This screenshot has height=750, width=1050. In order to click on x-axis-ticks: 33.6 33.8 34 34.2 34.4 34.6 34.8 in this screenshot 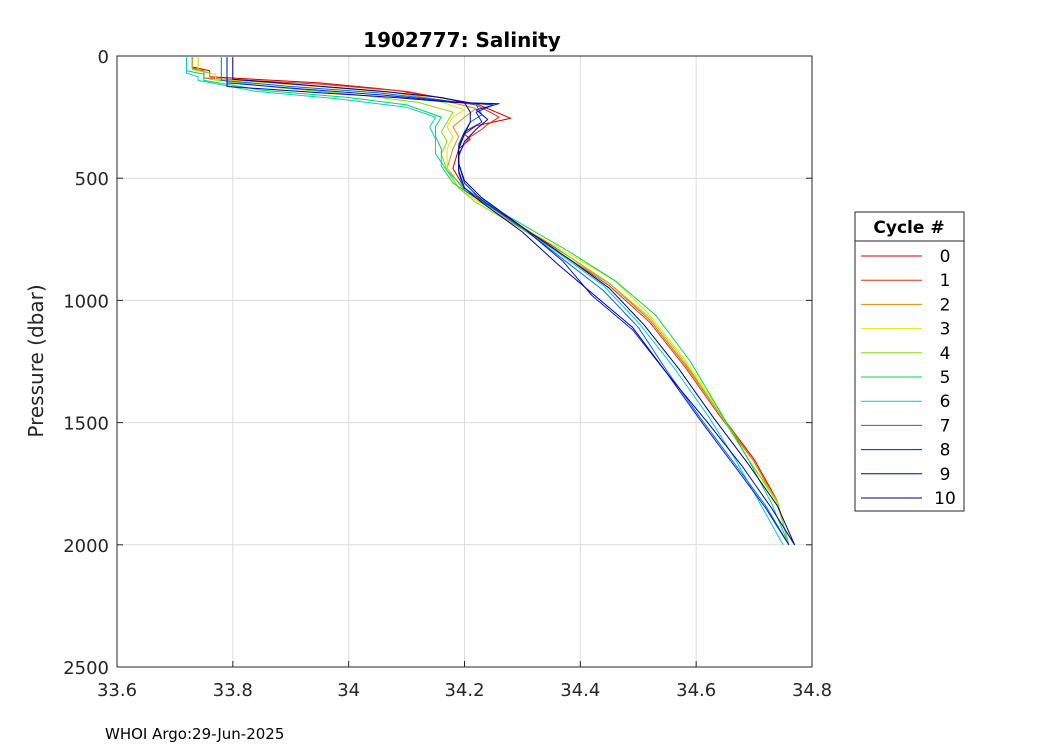, I will do `click(464, 681)`.